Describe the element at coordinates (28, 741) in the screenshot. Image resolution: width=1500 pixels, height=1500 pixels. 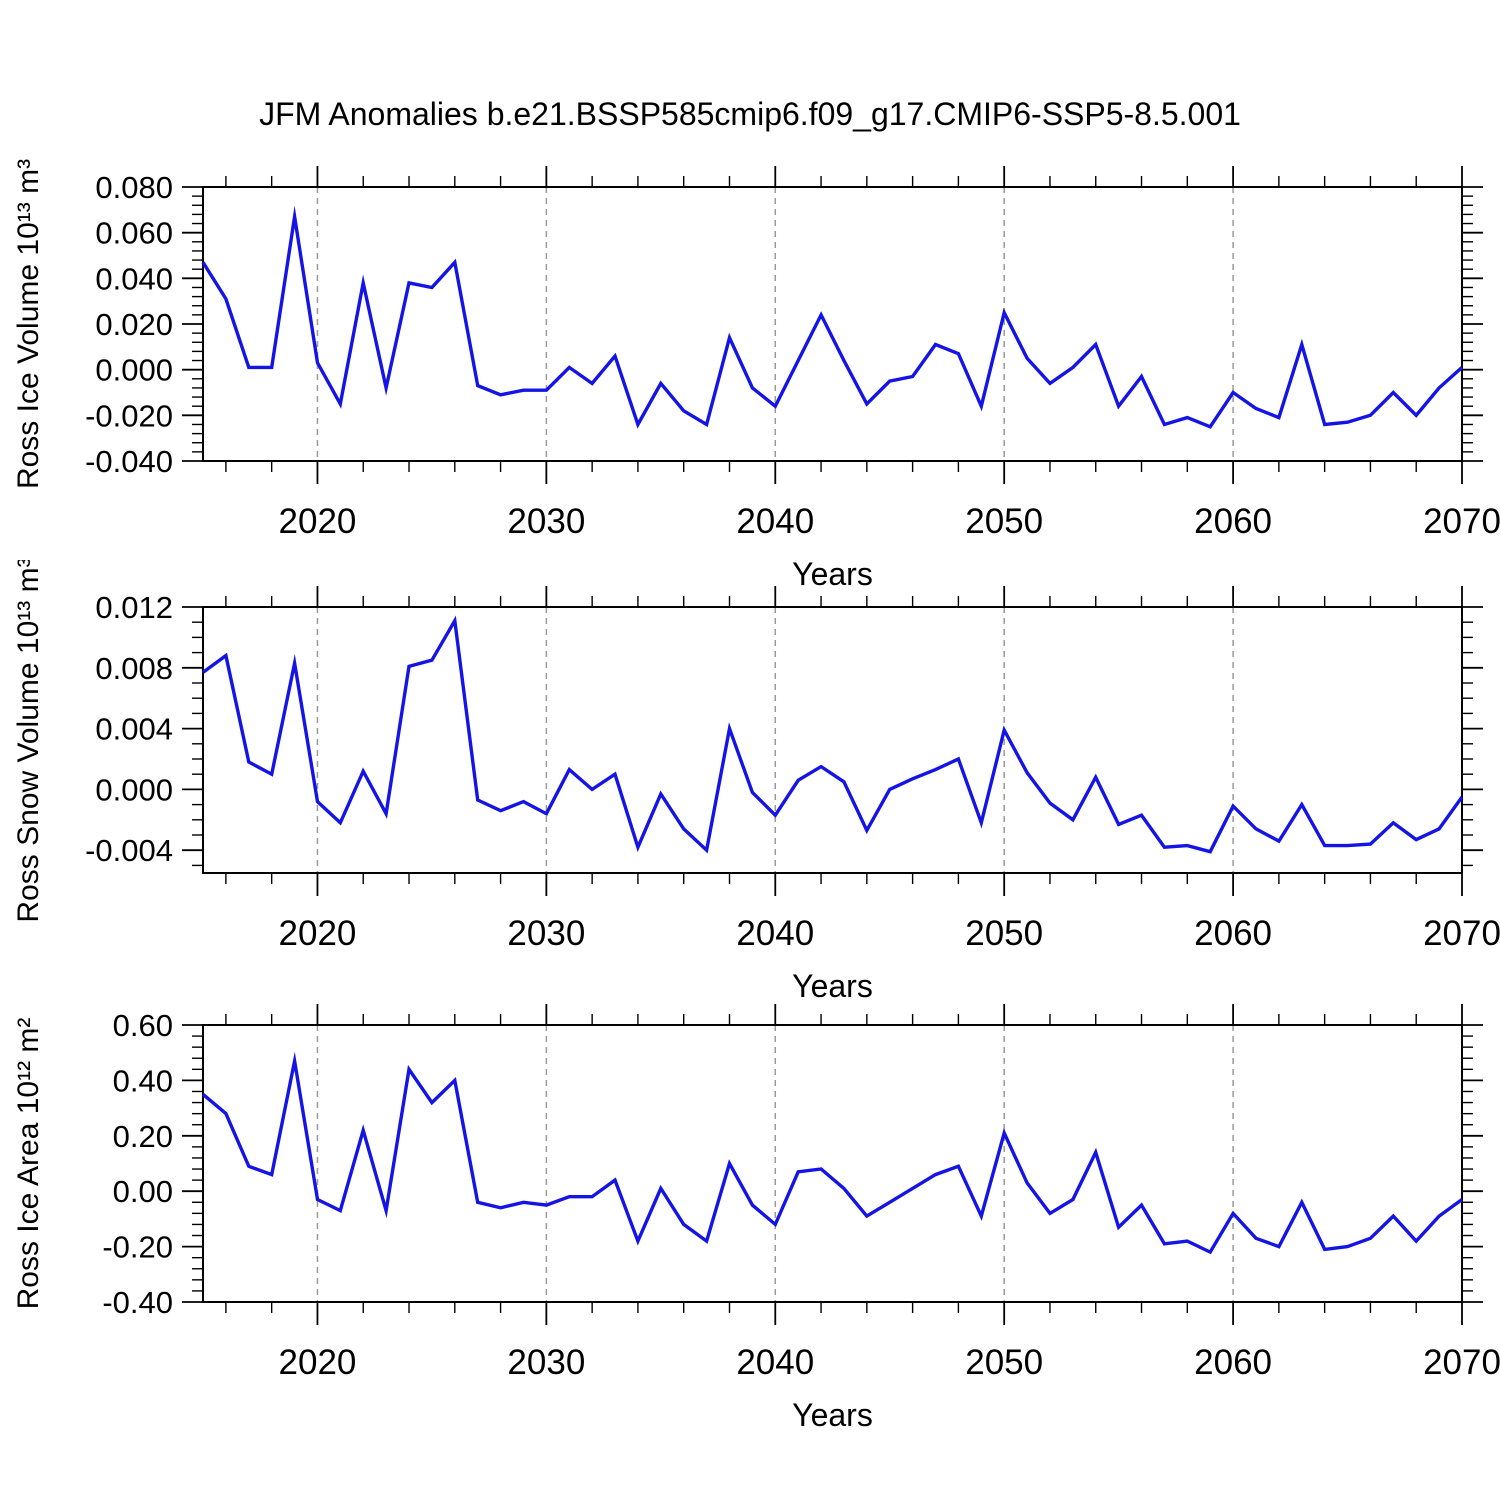
I see `y-axis-title: Ross Snow Volume 10¹³ m³` at that location.